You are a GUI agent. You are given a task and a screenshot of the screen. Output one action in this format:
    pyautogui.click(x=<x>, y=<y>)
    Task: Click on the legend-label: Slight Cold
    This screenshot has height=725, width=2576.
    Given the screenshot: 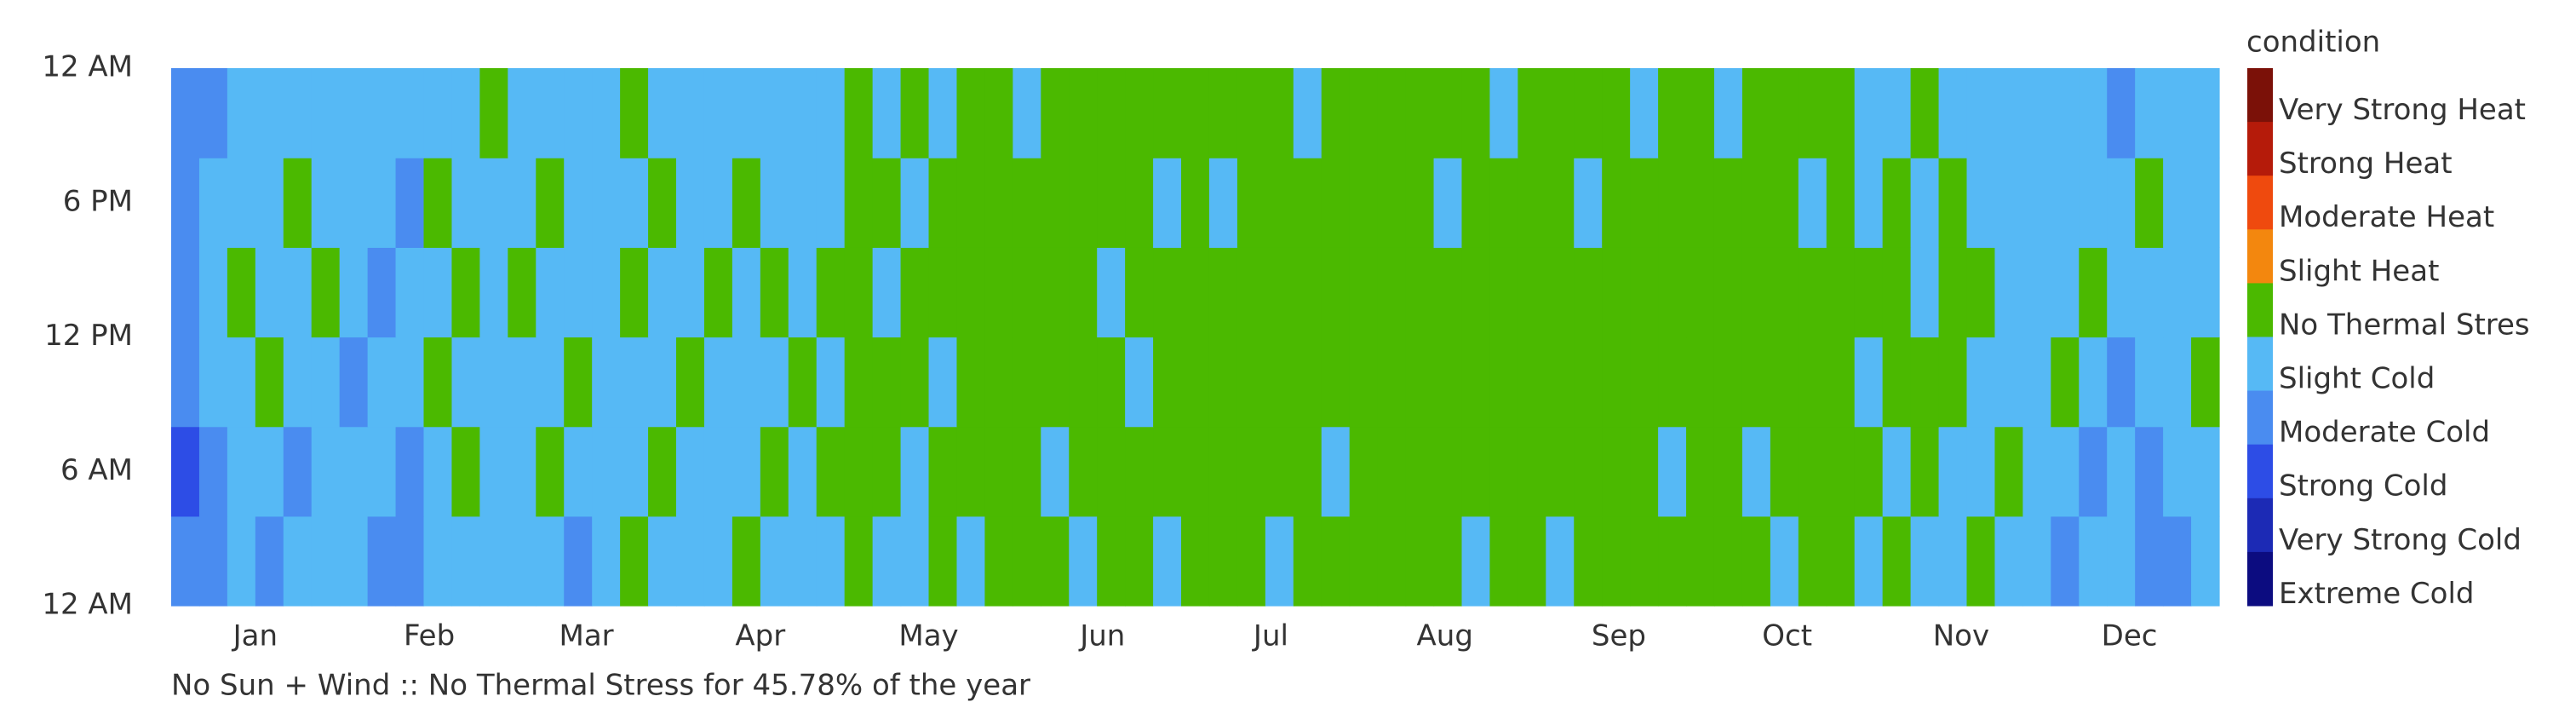 What is the action you would take?
    pyautogui.click(x=2357, y=378)
    